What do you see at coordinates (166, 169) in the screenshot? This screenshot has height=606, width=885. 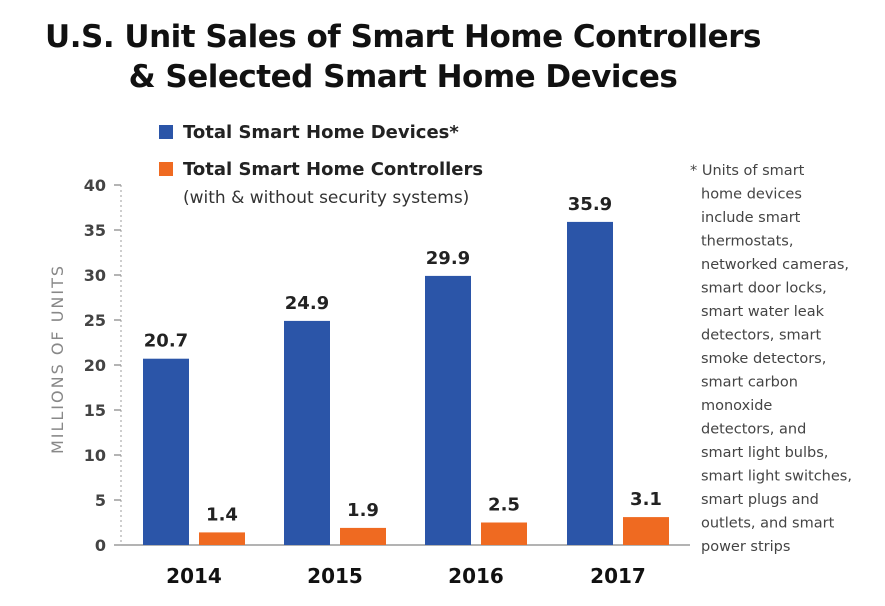 I see `legend-swatch-controllers` at bounding box center [166, 169].